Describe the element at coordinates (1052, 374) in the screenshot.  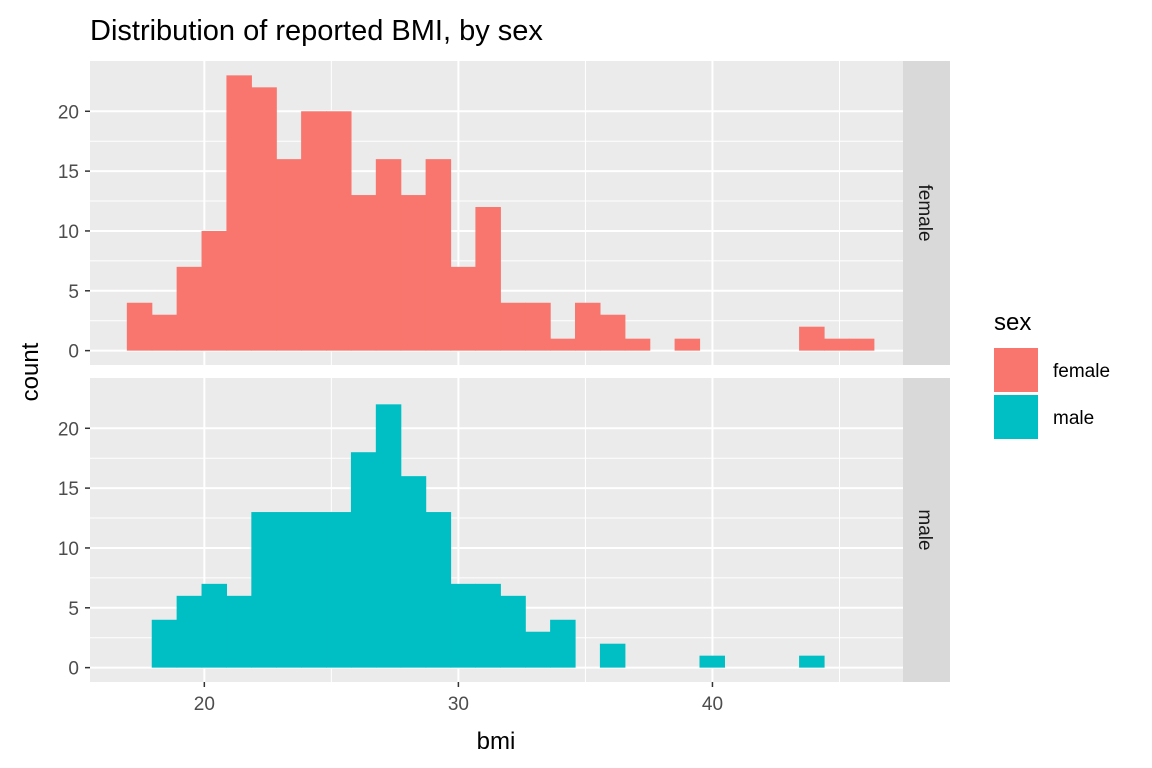
I see `legend: sex female male` at that location.